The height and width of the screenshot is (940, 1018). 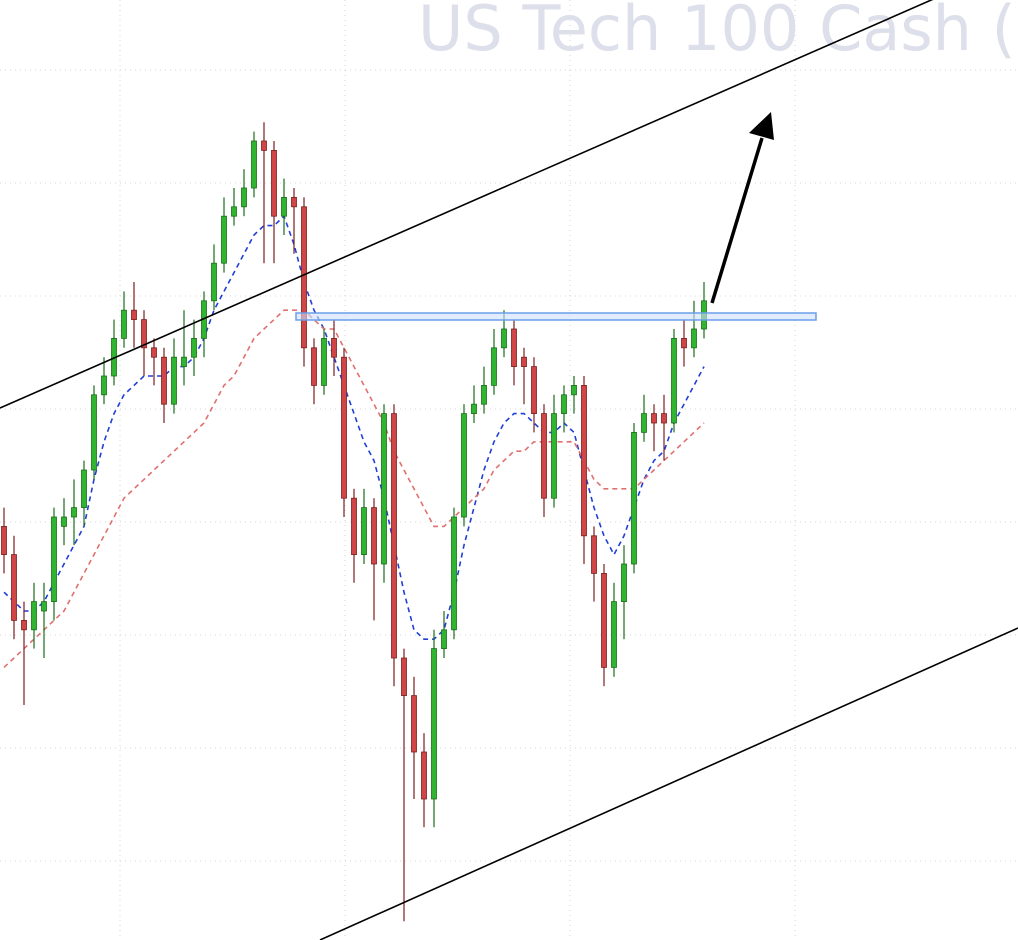 I want to click on watermark-title: US Tech 100 Cash (, so click(x=717, y=32).